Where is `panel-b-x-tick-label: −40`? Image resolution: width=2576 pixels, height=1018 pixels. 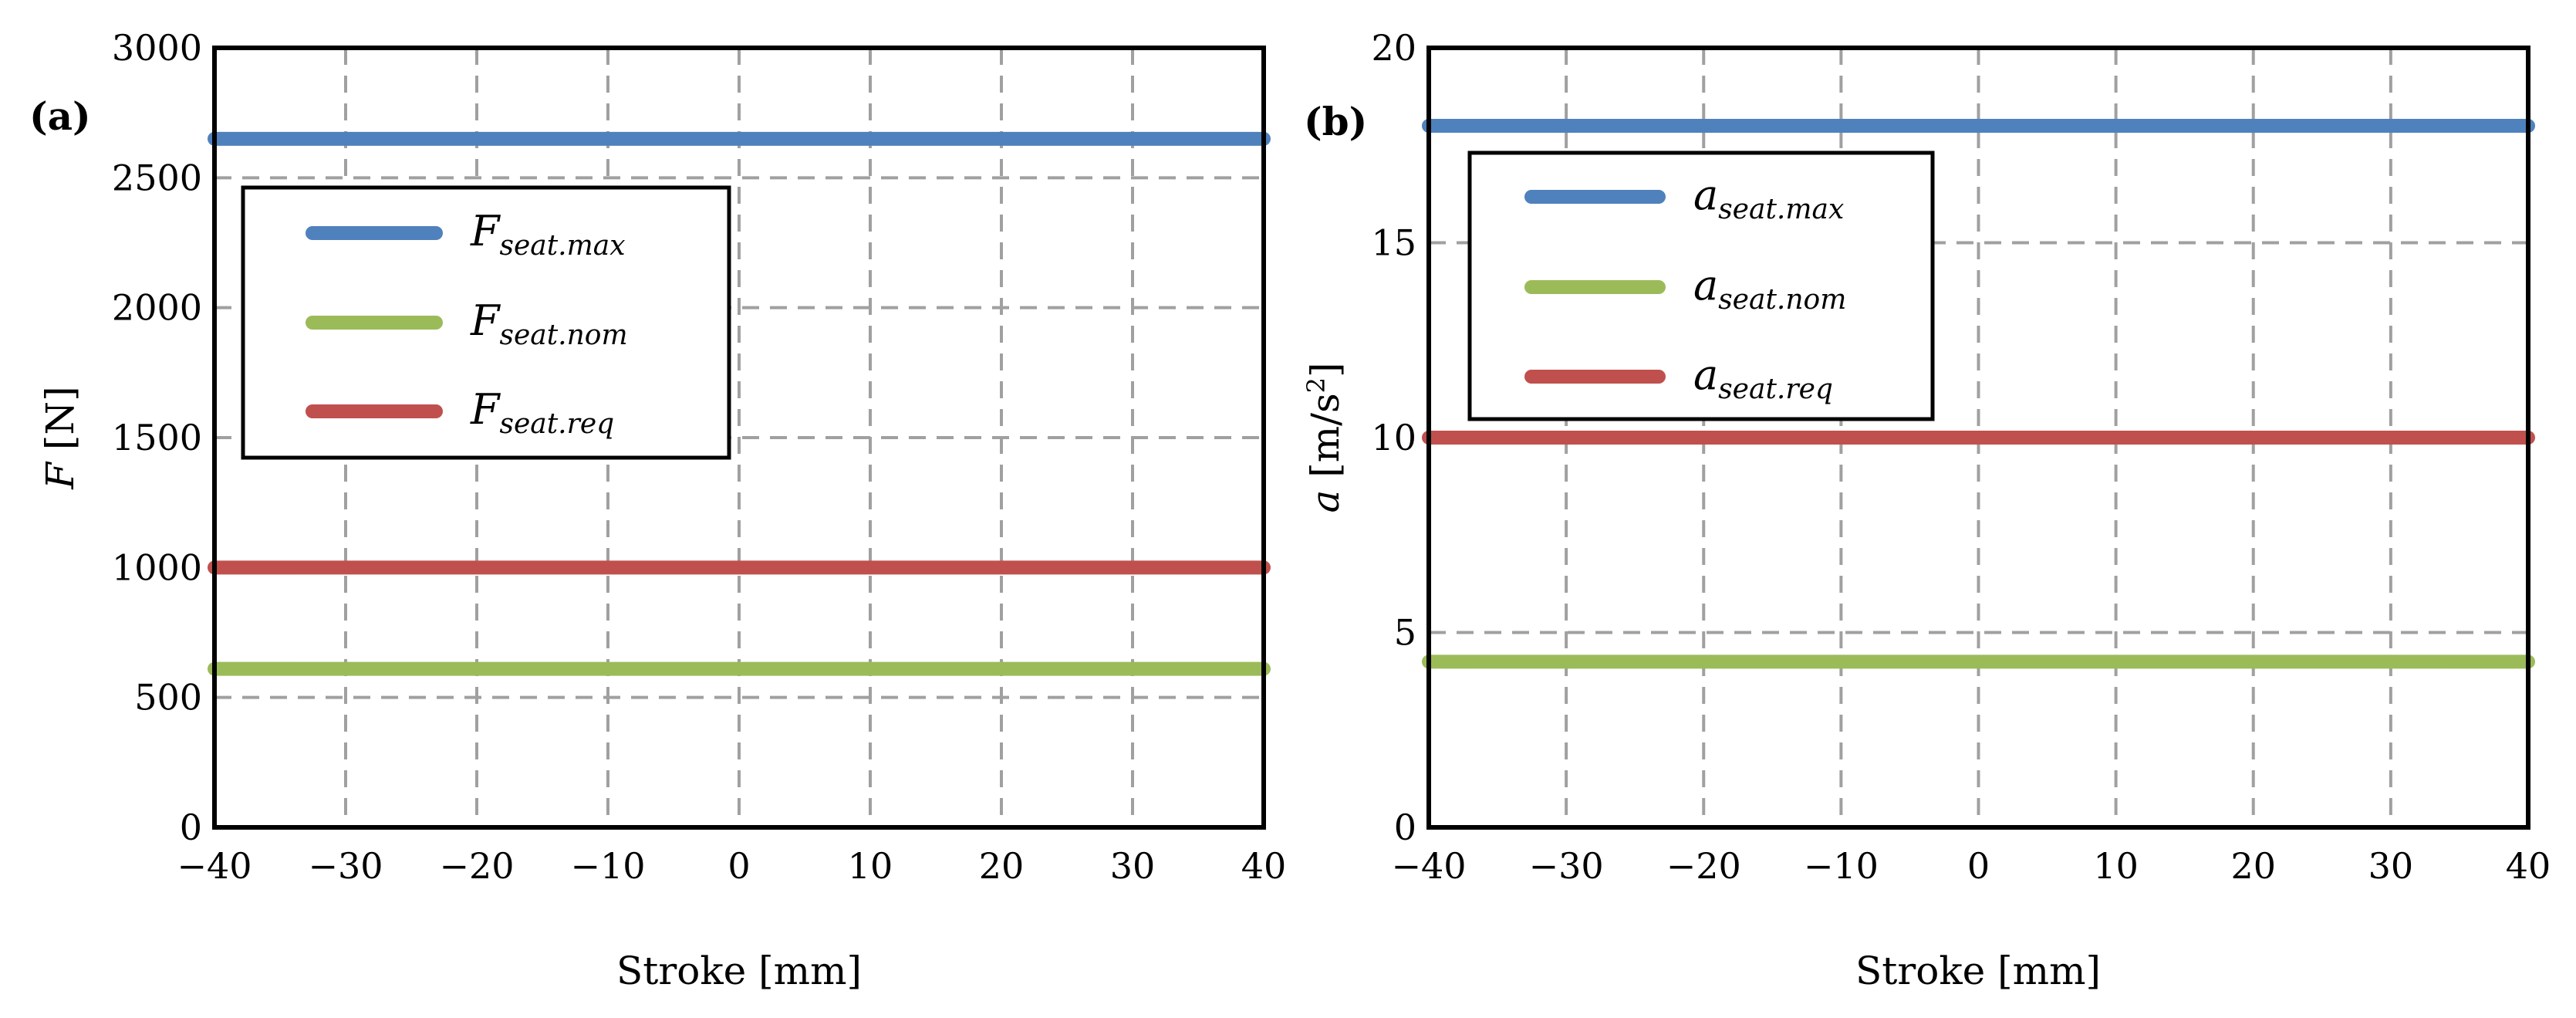
panel-b-x-tick-label: −40 is located at coordinates (1428, 866).